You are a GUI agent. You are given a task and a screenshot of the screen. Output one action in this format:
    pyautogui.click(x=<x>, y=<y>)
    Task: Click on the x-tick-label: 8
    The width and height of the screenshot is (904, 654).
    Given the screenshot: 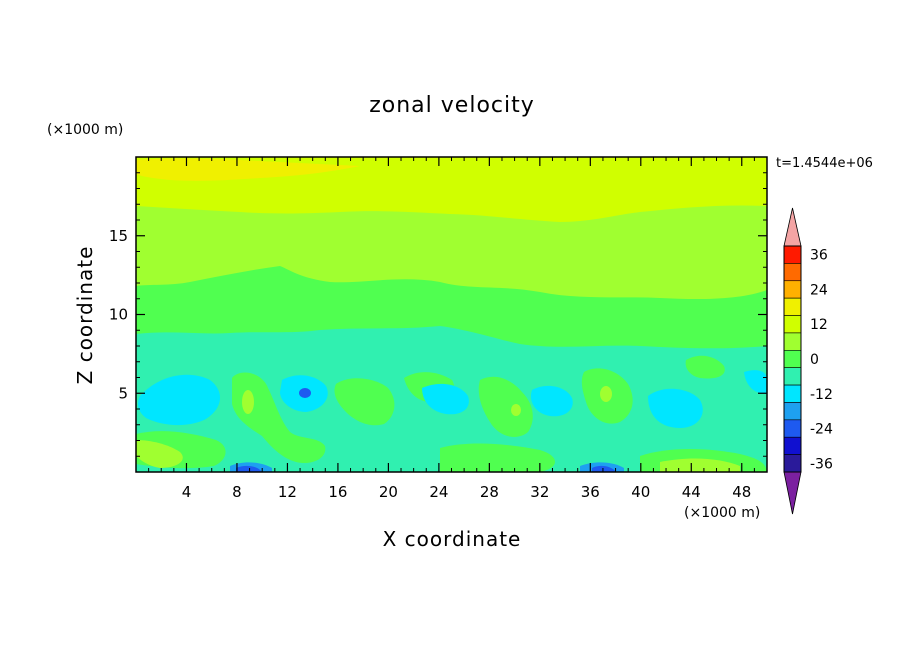 What is the action you would take?
    pyautogui.click(x=237, y=492)
    